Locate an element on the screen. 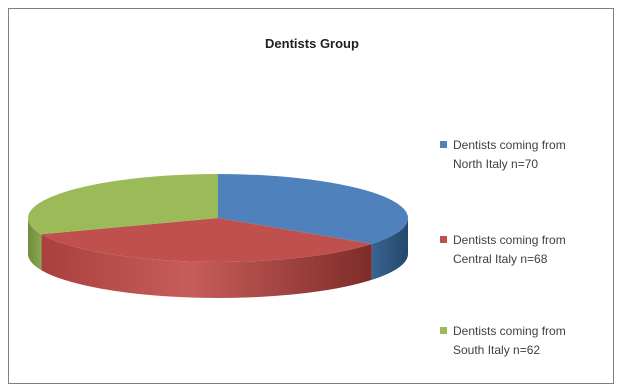  legend-label-north-line1: Dentists coming from is located at coordinates (509, 145).